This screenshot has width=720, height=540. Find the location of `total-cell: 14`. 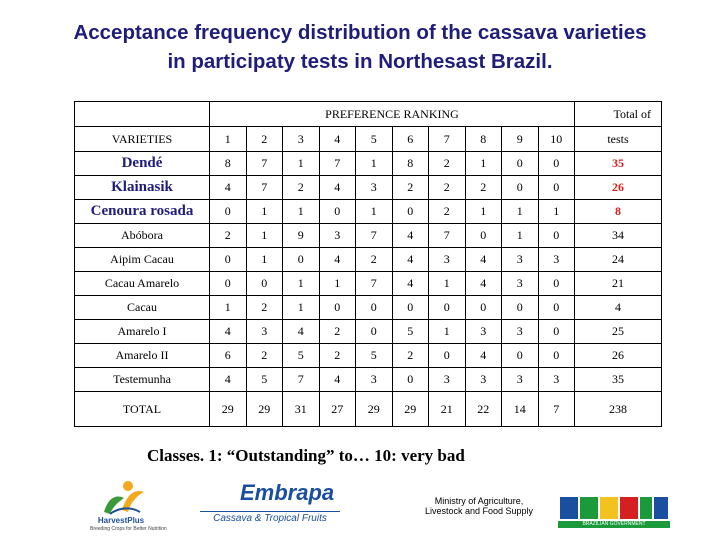

total-cell: 14 is located at coordinates (520, 409).